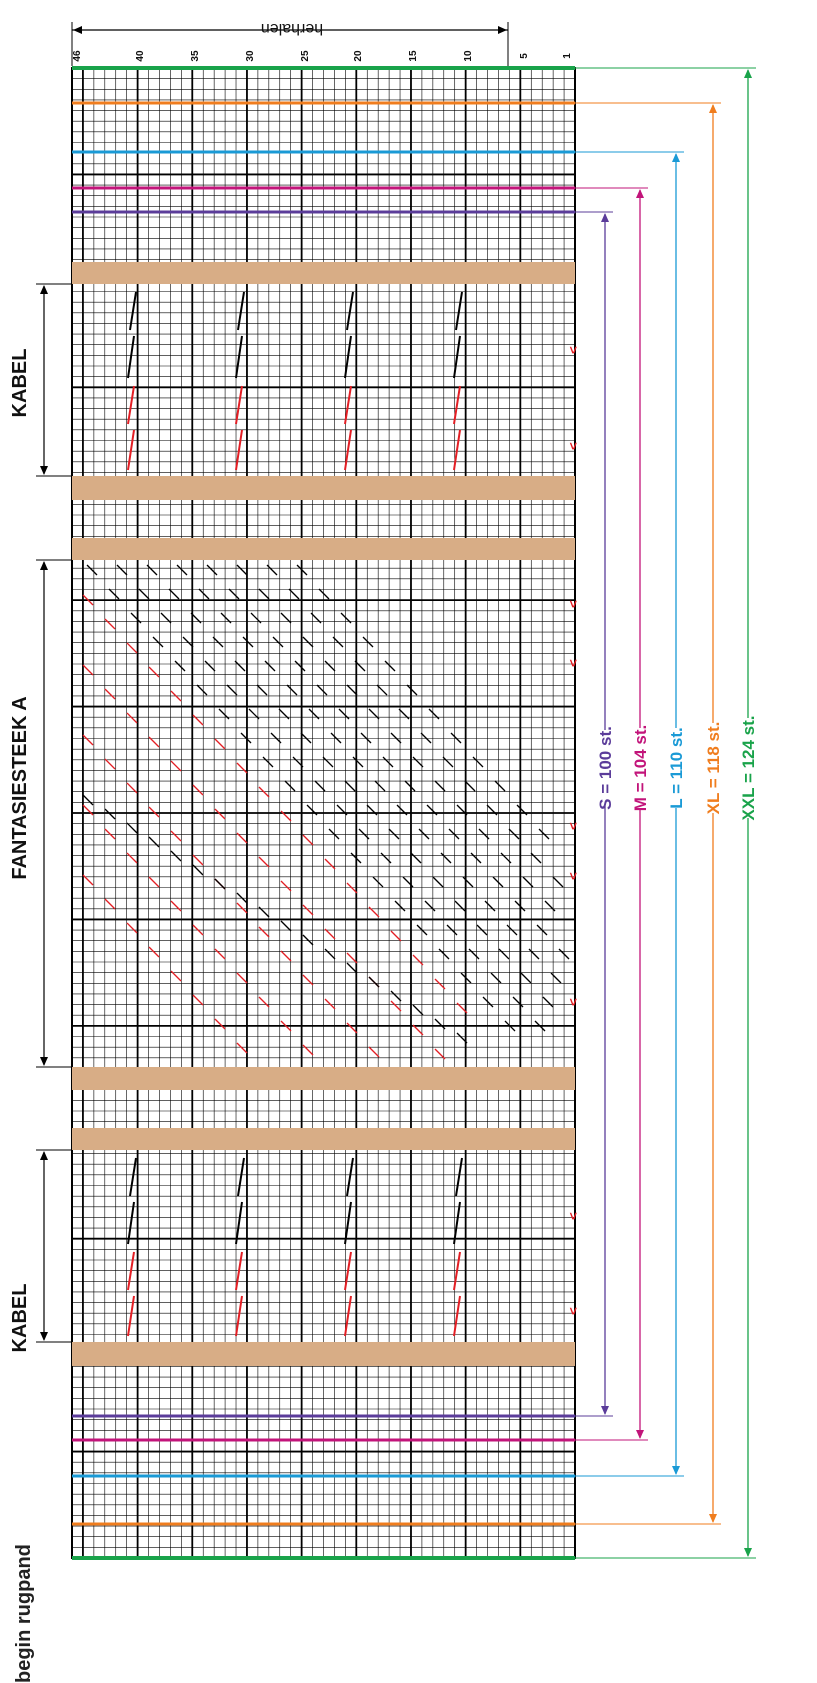 The image size is (817, 1683). Describe the element at coordinates (195, 56) in the screenshot. I see `row-number: 35` at that location.